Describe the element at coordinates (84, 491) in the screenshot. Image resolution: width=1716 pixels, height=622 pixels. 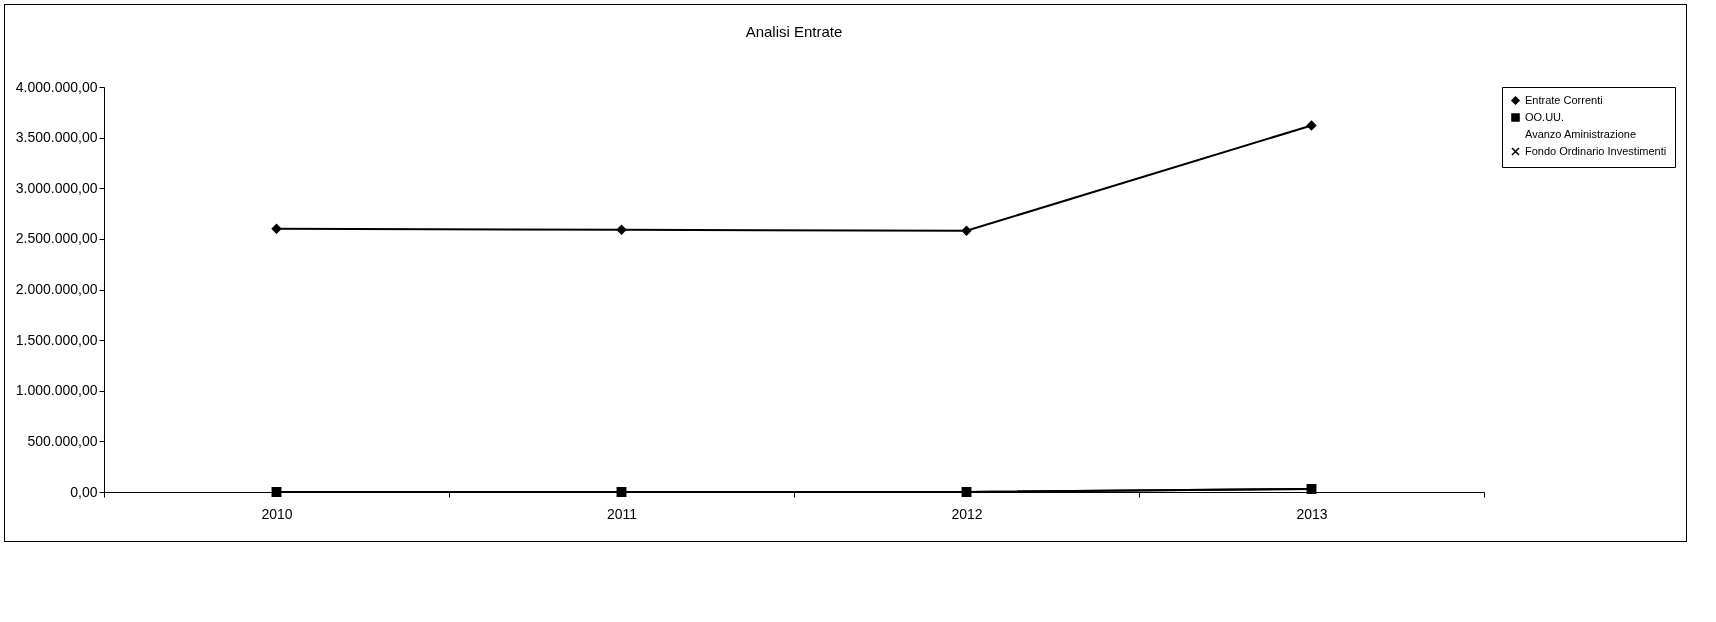
I see `y-tick-label: 0,00` at that location.